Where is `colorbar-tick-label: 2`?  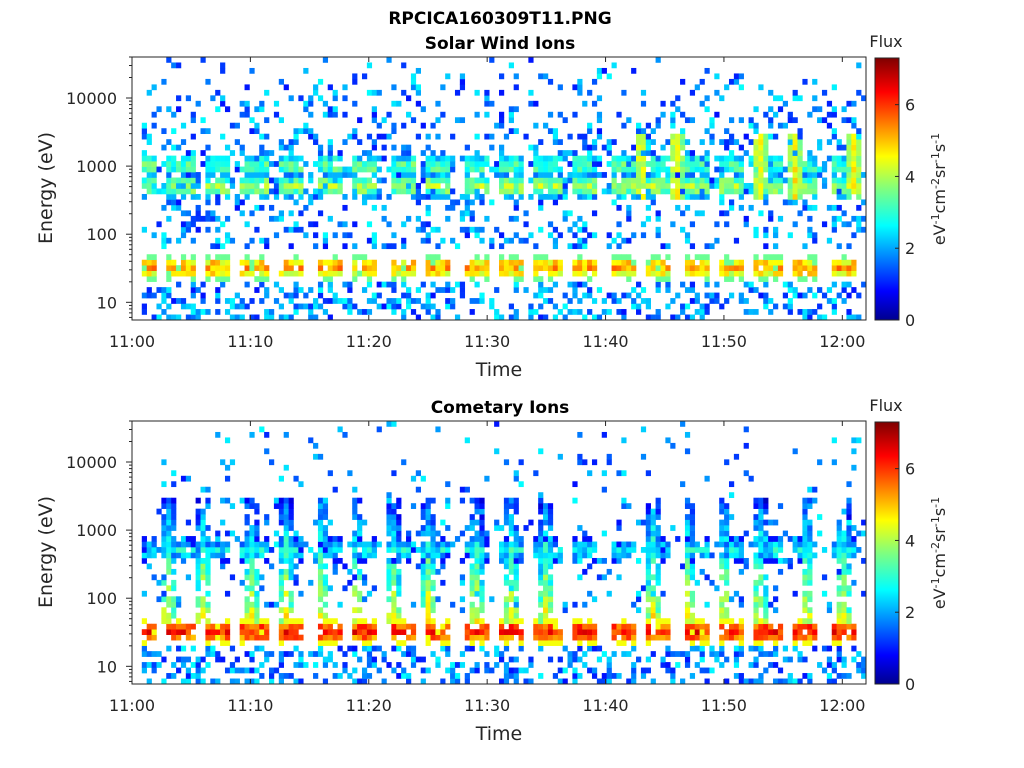 colorbar-tick-label: 2 is located at coordinates (910, 612).